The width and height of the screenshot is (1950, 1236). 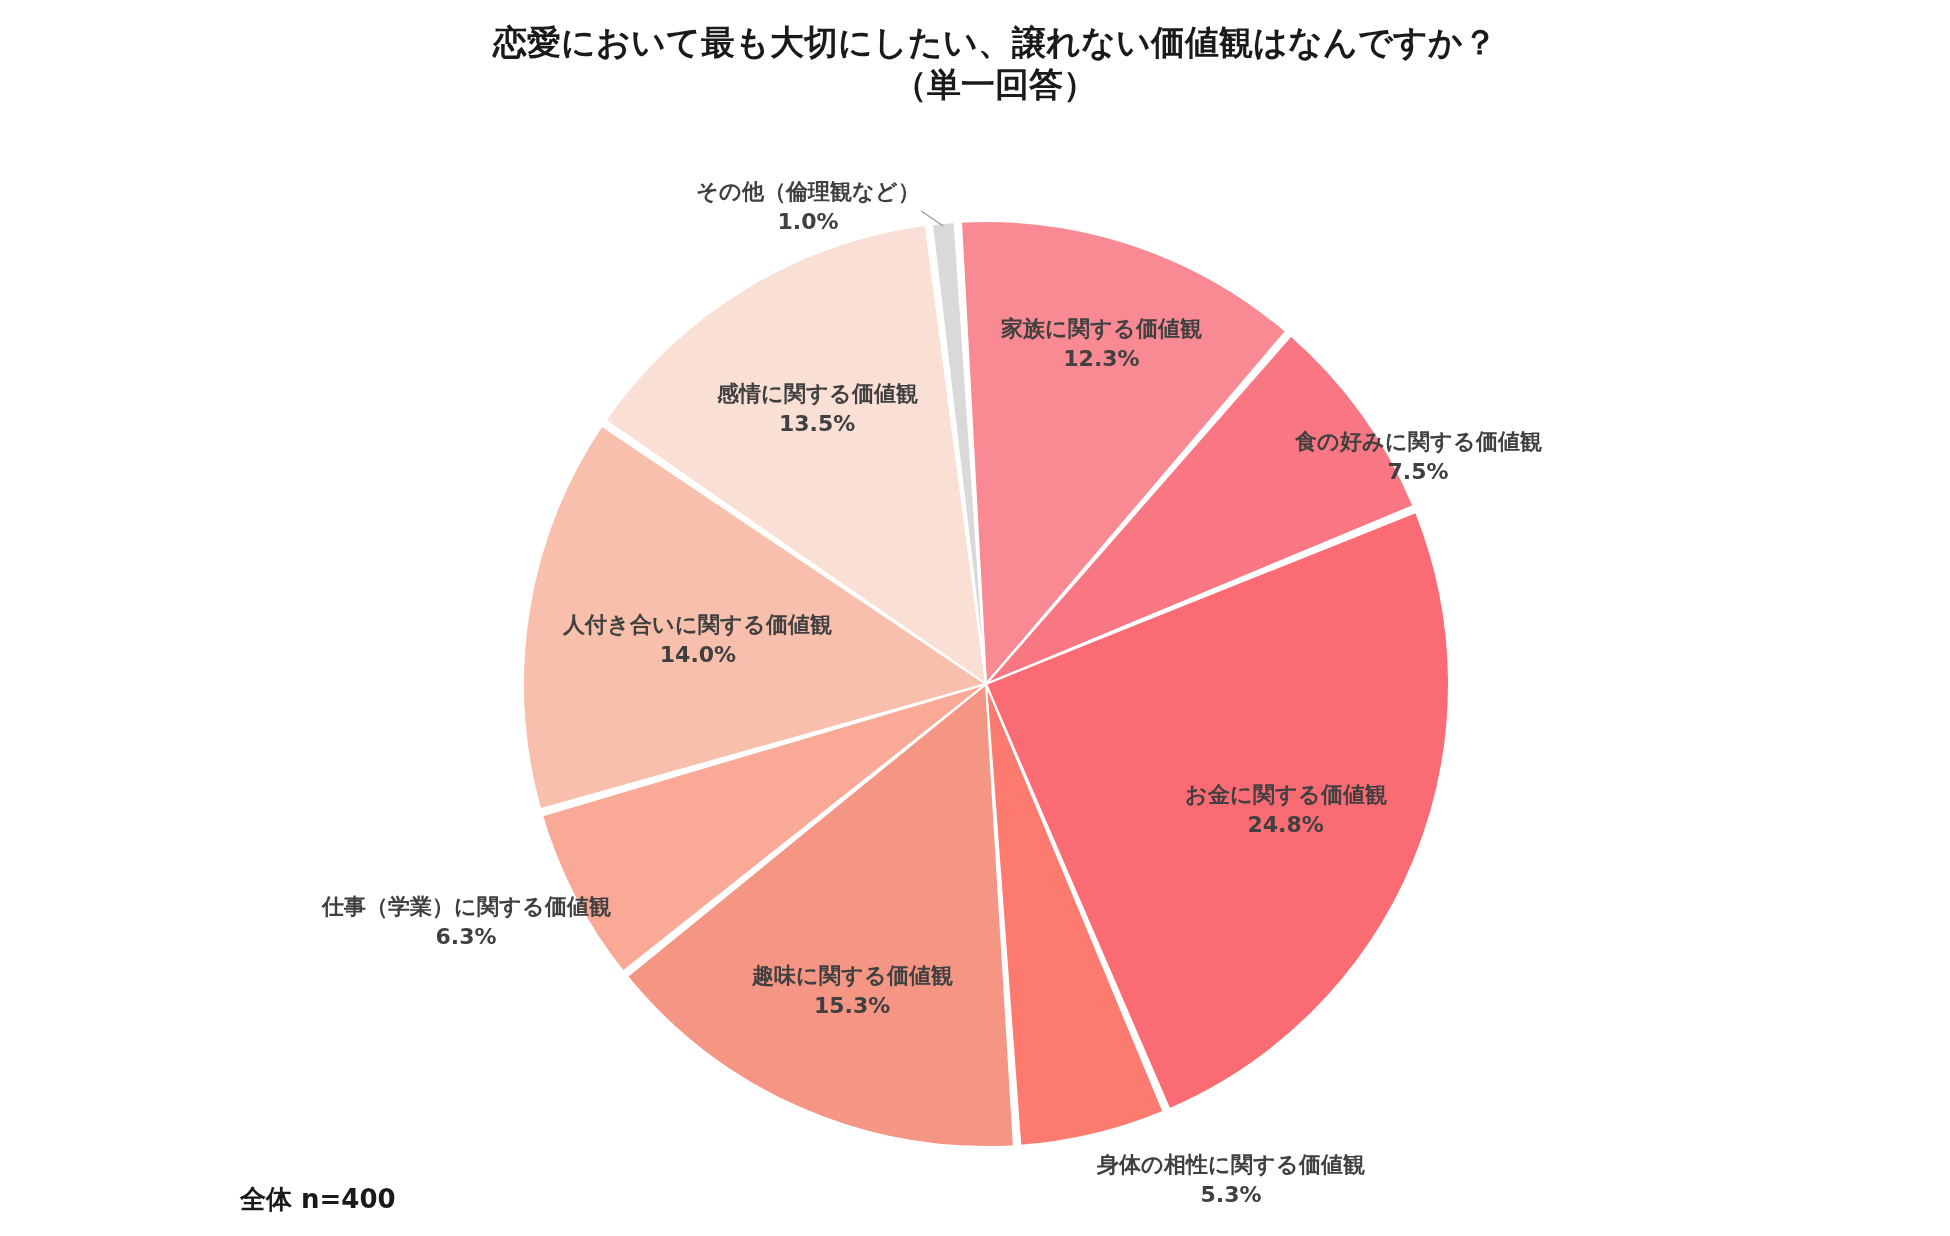 I want to click on slice-label: 感情に関する価値観, so click(x=816, y=394).